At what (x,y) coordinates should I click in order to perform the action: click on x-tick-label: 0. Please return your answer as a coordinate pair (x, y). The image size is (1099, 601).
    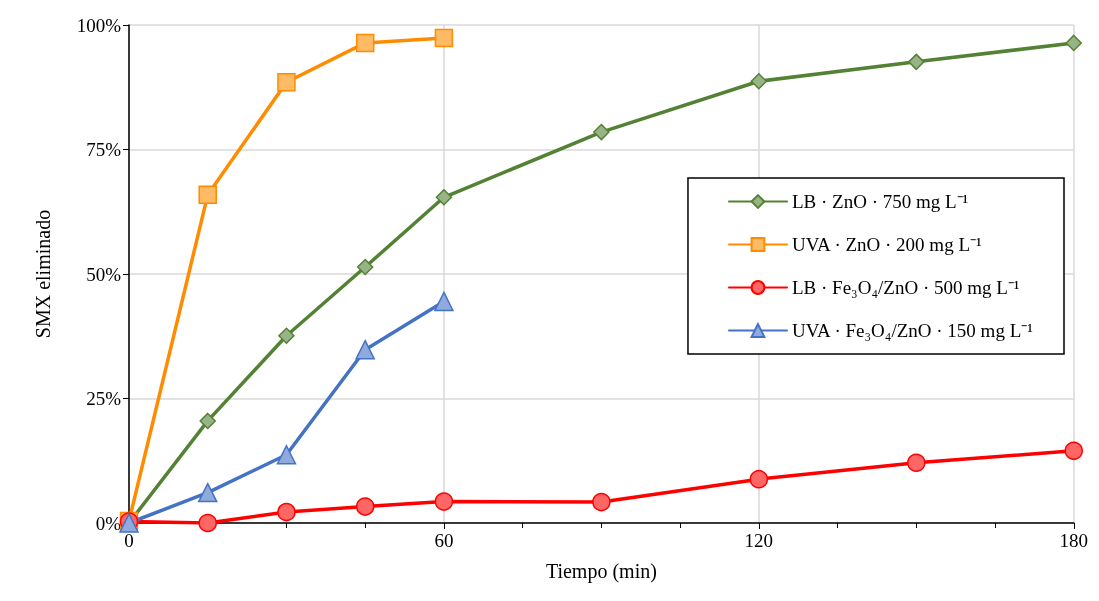
    Looking at the image, I should click on (129, 540).